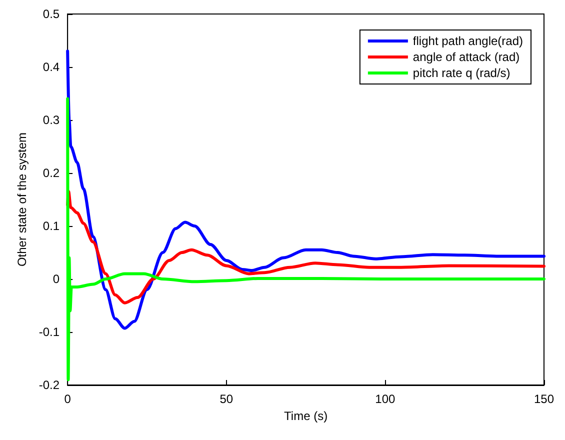 The width and height of the screenshot is (565, 440). What do you see at coordinates (22, 199) in the screenshot?
I see `y-axis-title: Other state of the system` at bounding box center [22, 199].